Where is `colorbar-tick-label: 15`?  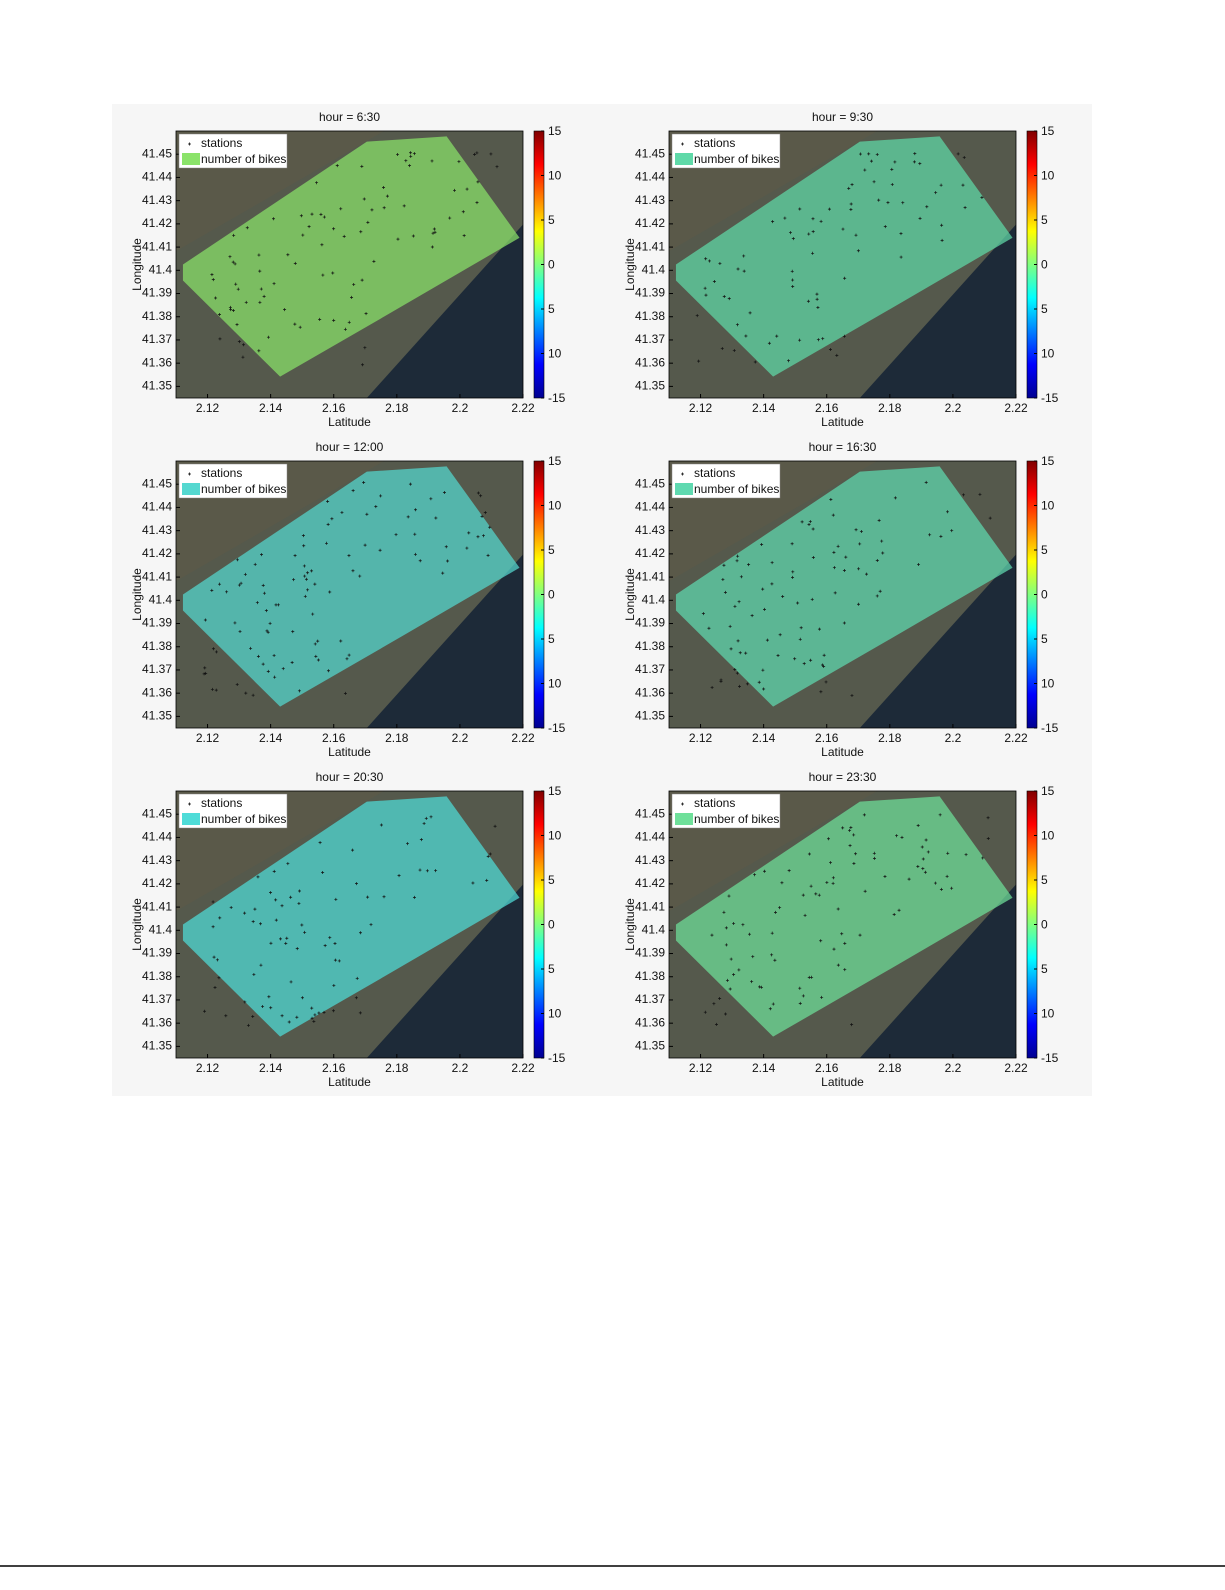
colorbar-tick-label: 15 is located at coordinates (1048, 791).